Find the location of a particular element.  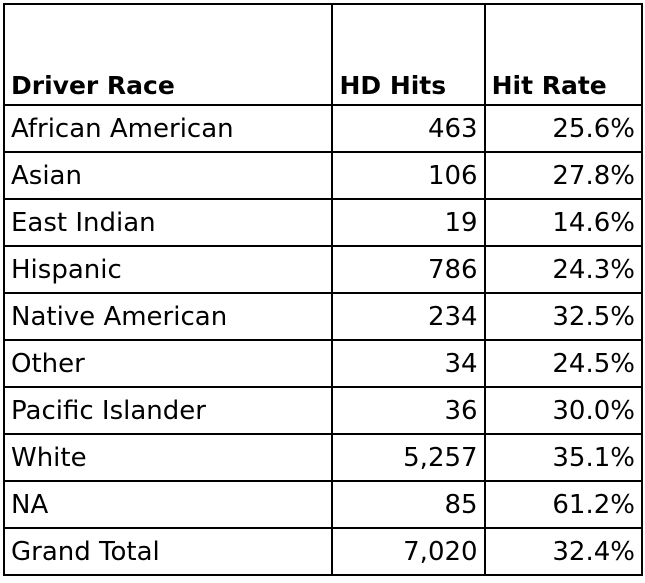

cell-hd-hits: 7,020 is located at coordinates (408, 551).